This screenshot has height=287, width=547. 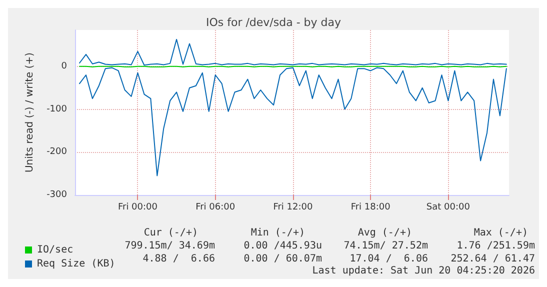 What do you see at coordinates (283, 259) in the screenshot?
I see `text: 0.00 / 60.07m` at bounding box center [283, 259].